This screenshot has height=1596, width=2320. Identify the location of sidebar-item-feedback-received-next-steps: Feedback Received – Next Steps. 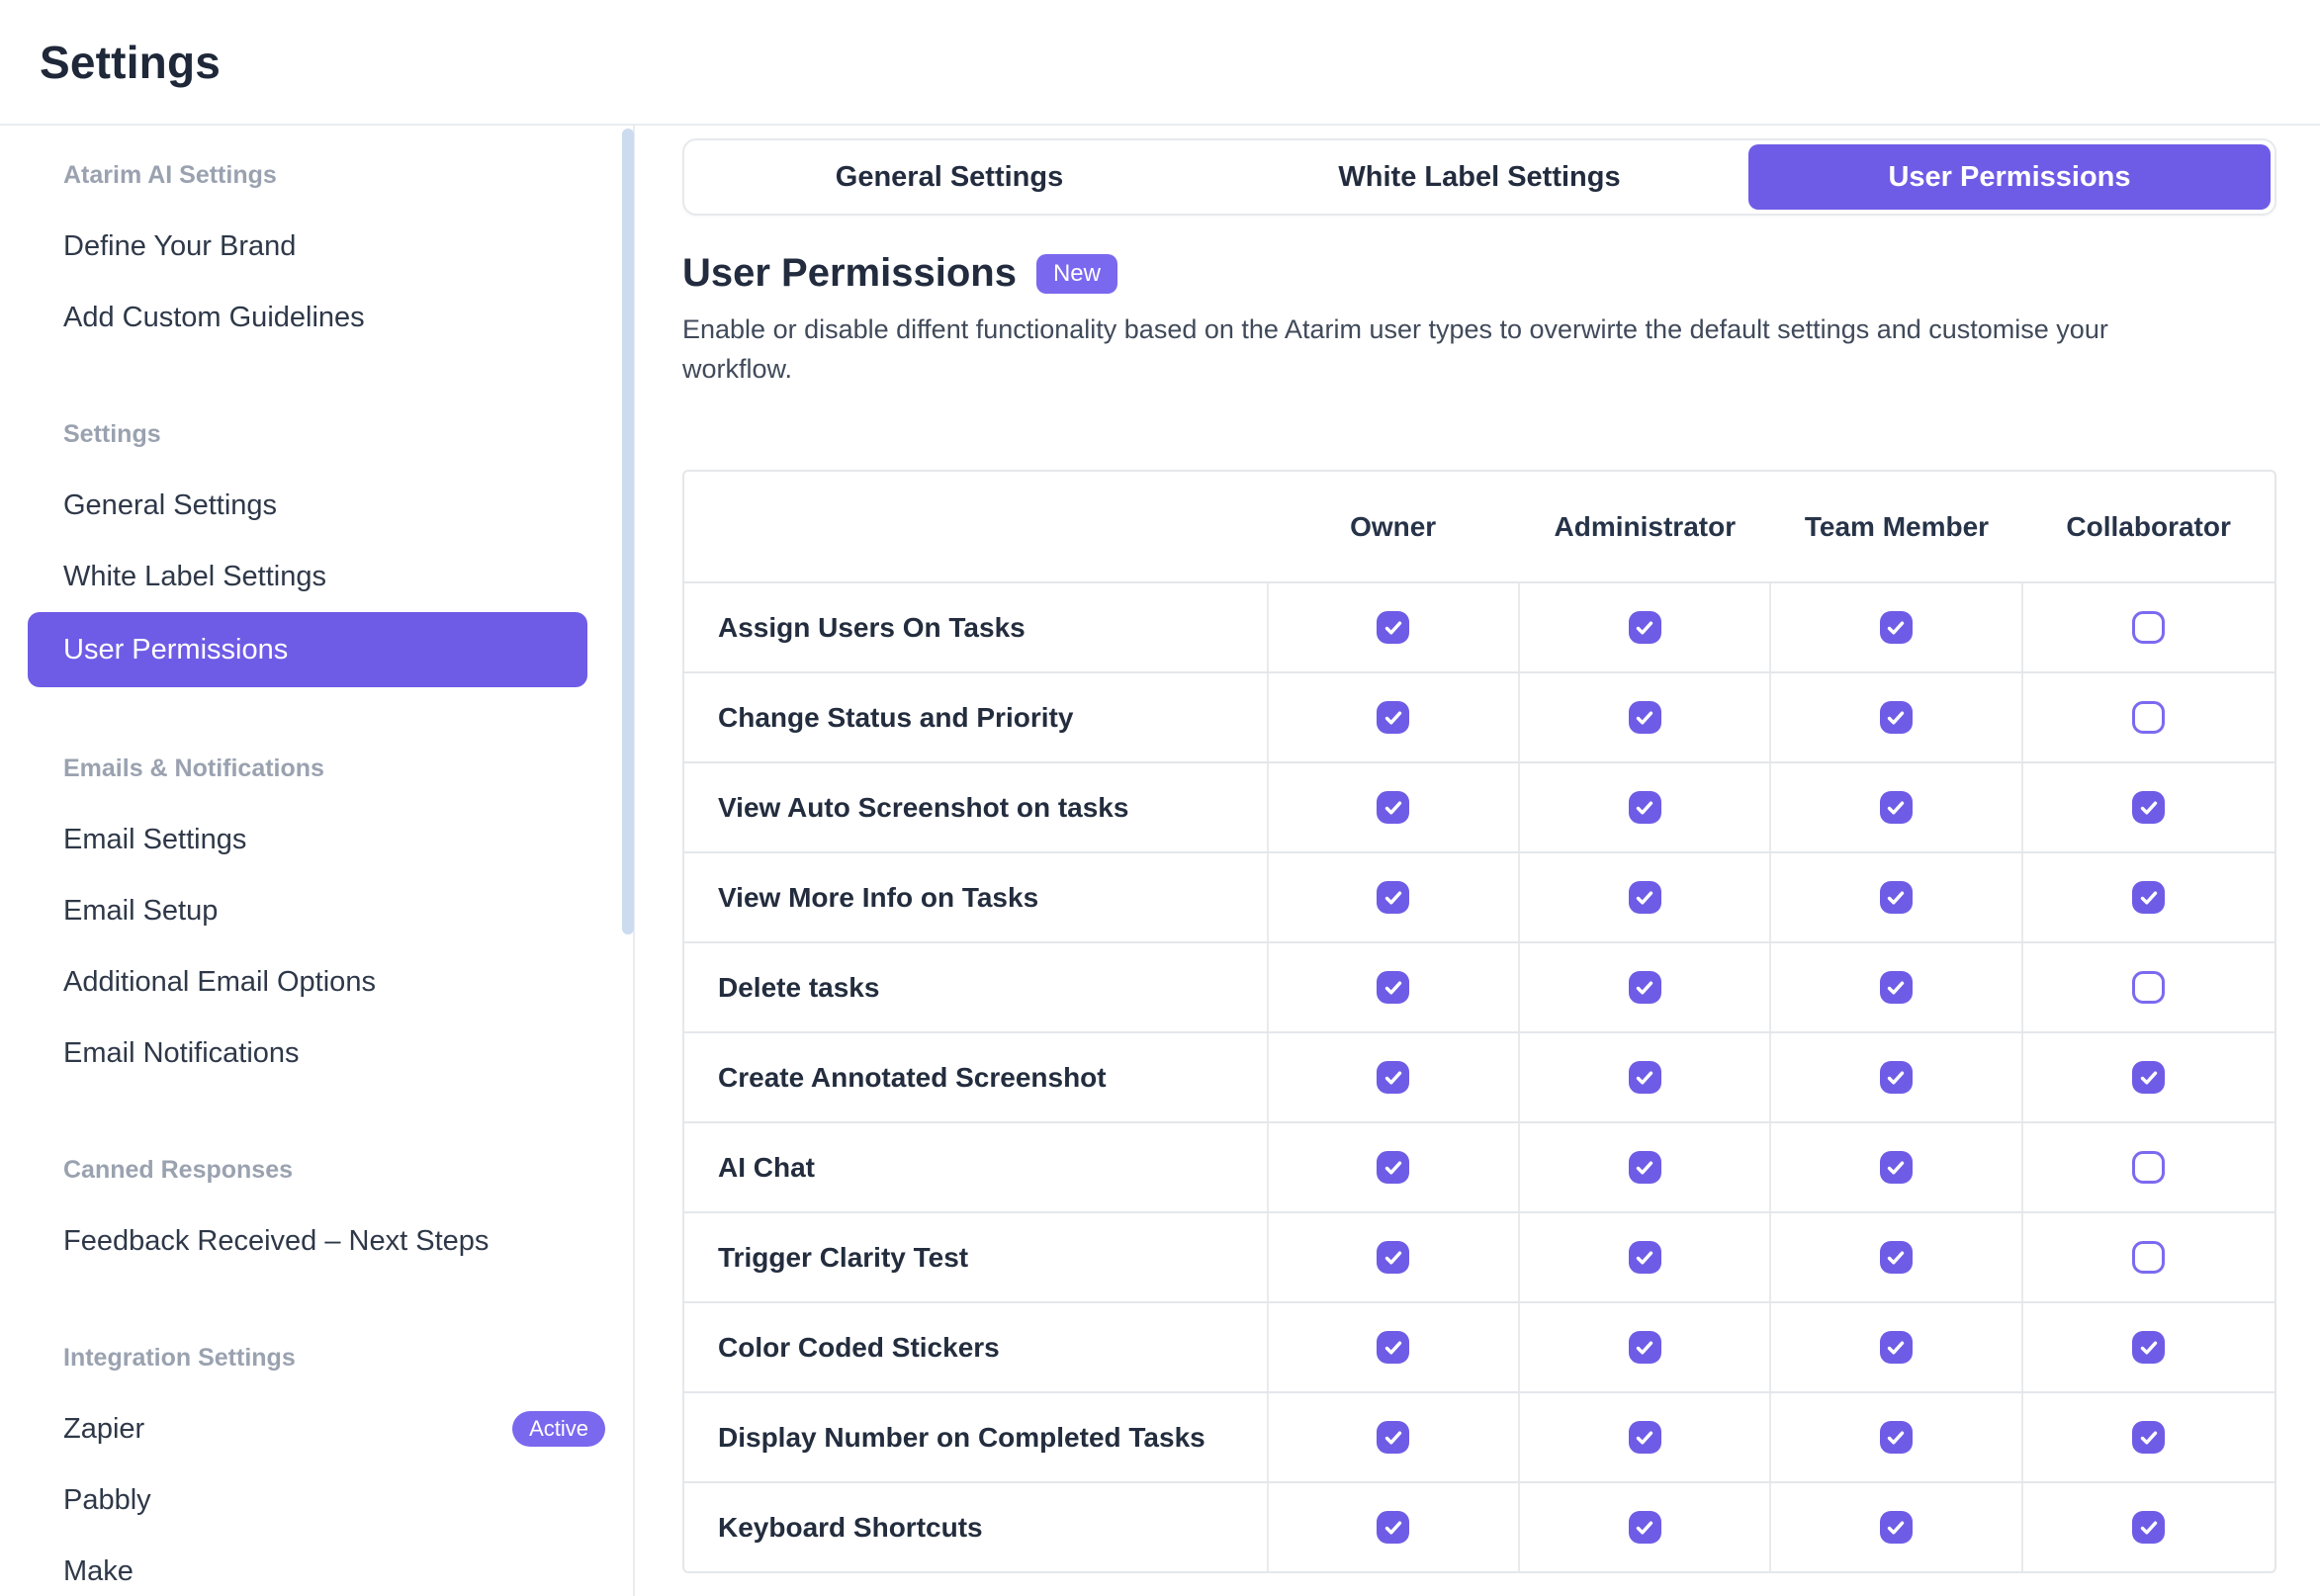
(317, 1241).